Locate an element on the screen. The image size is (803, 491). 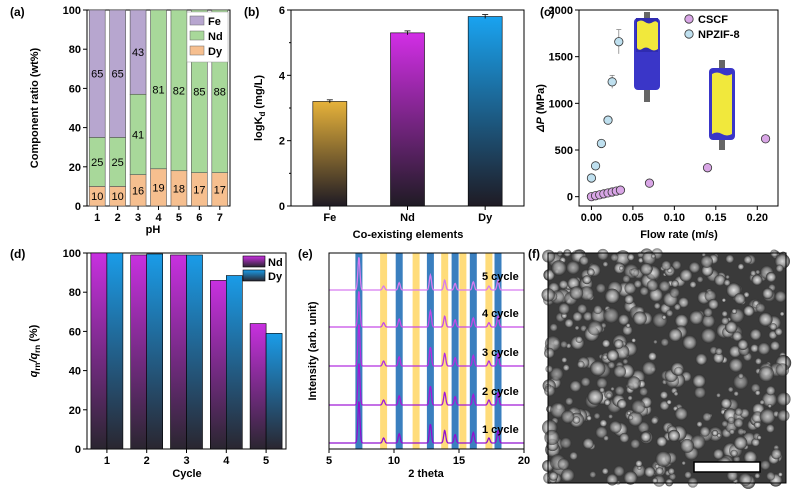
y-tick-label: 4 is located at coordinates (282, 76).